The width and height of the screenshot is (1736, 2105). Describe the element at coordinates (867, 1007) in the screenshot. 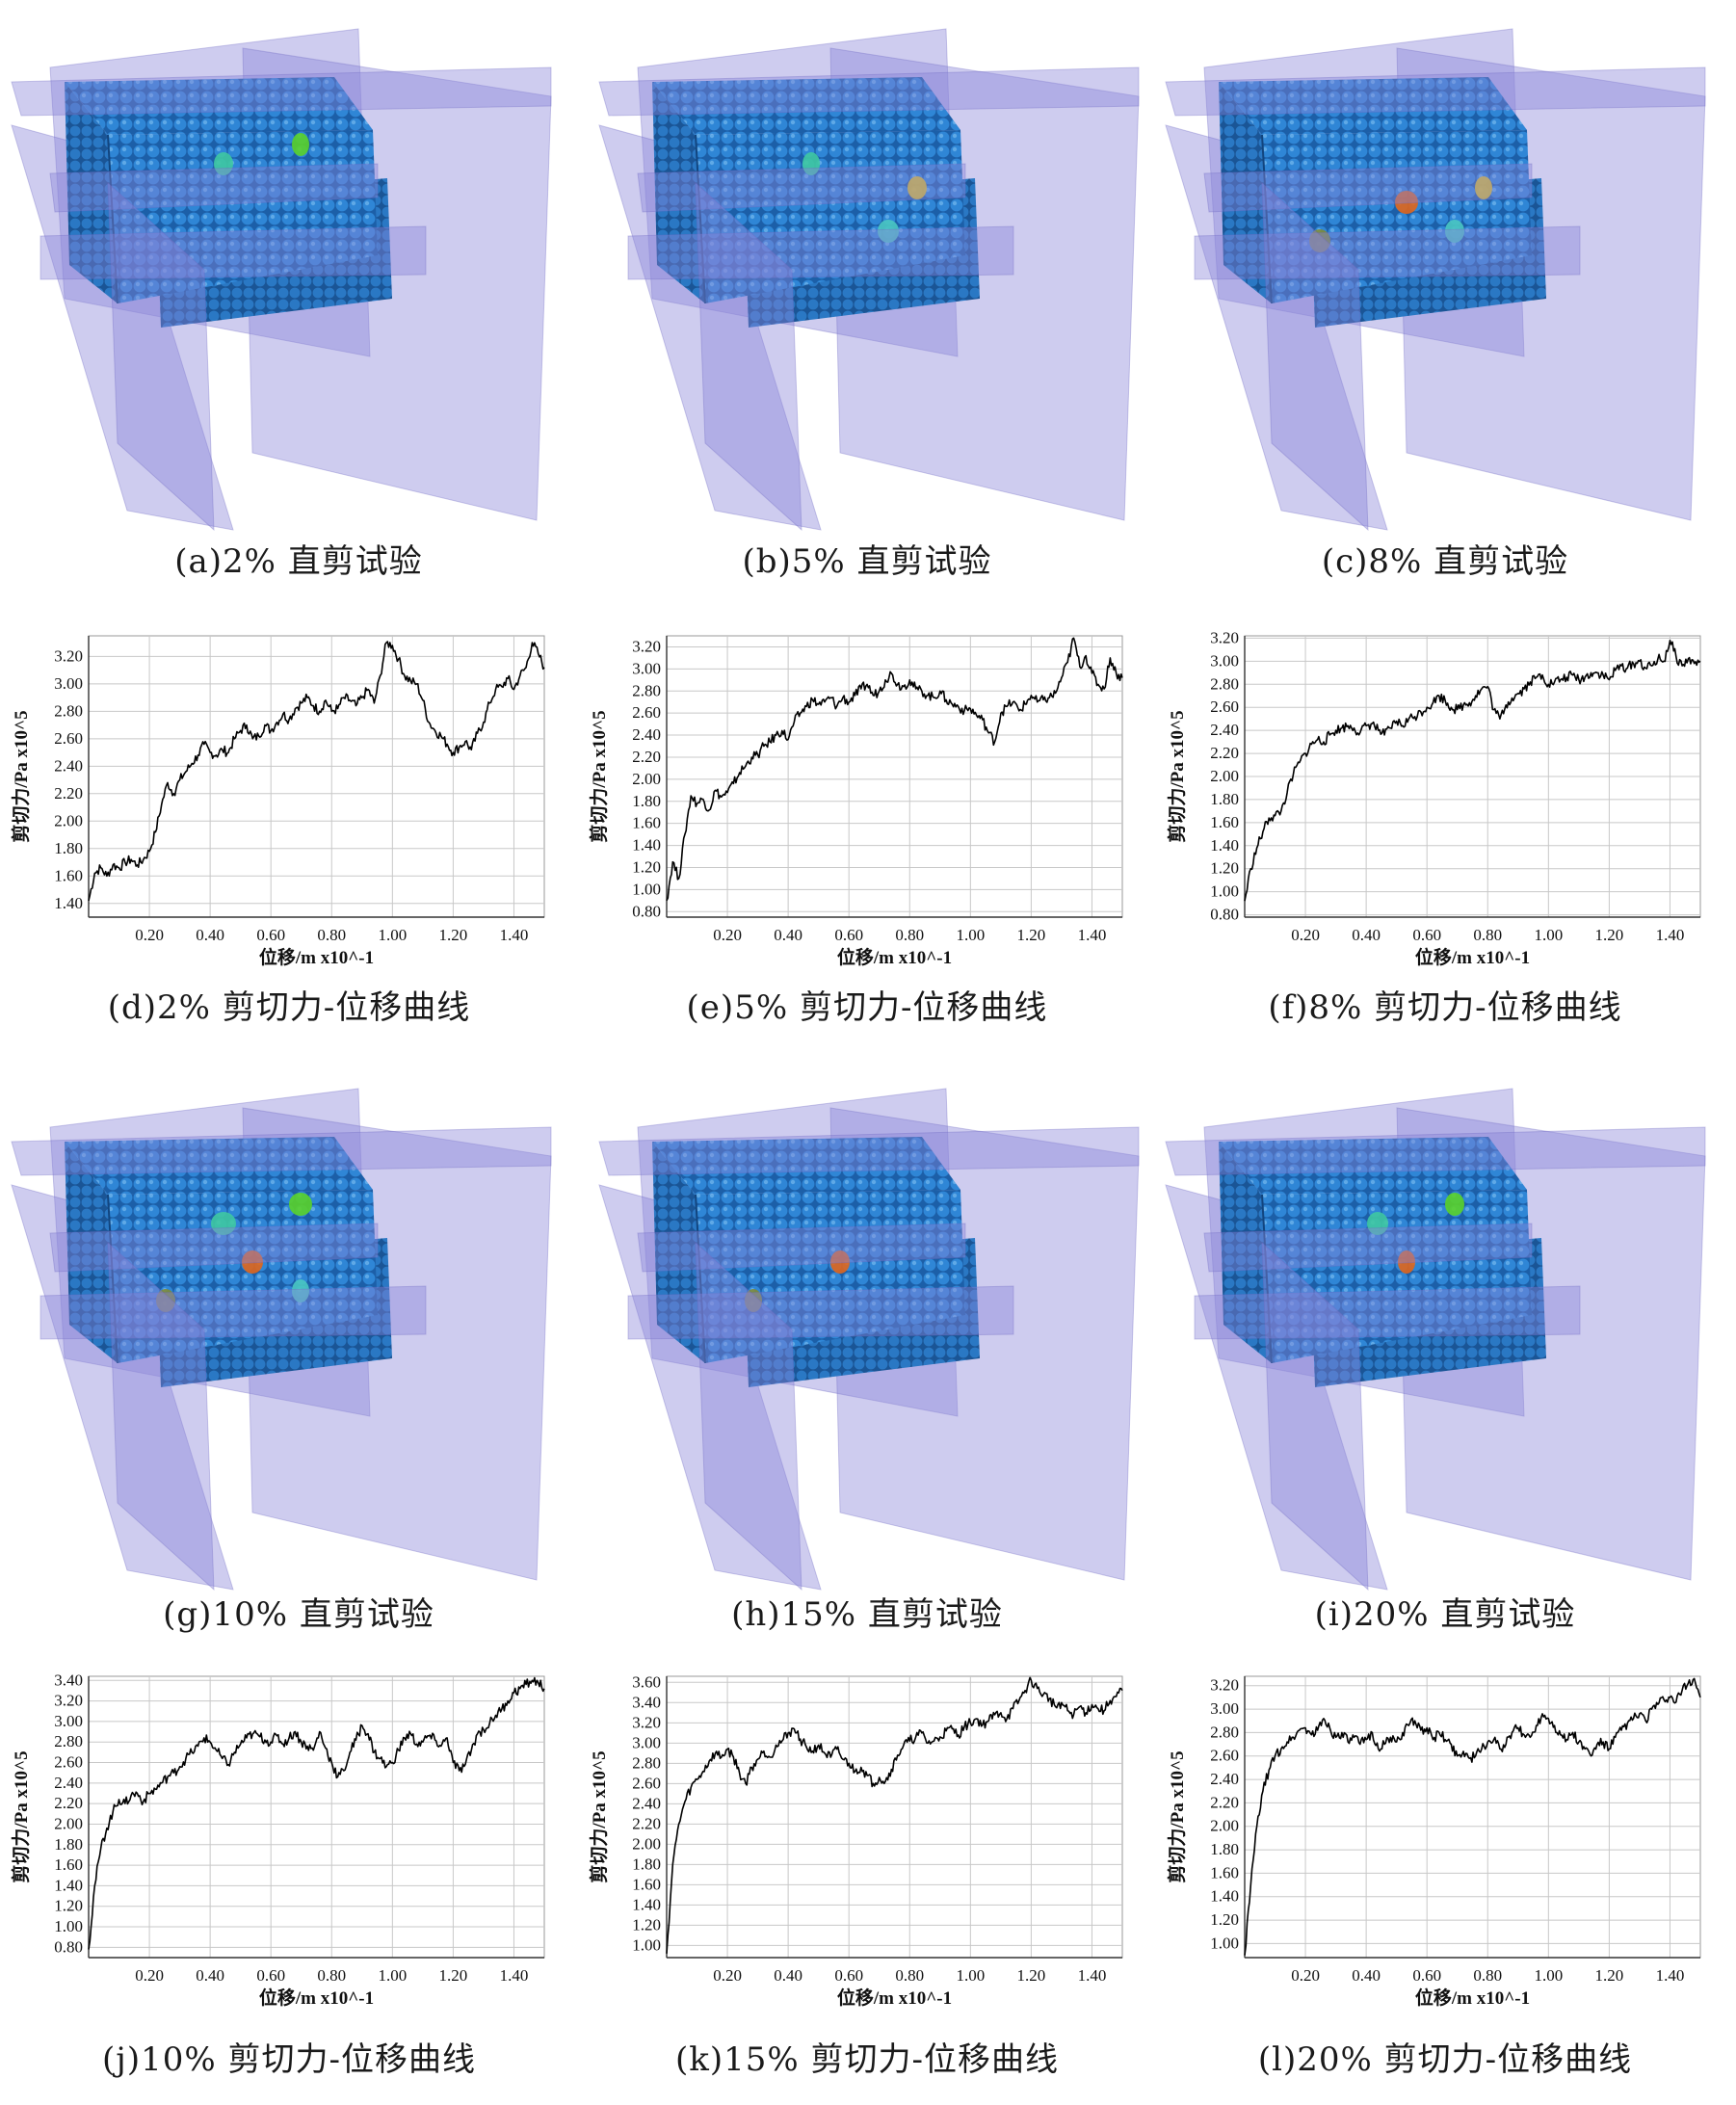

I see `caption-e: (e)5% 剪切力-位移曲线` at that location.